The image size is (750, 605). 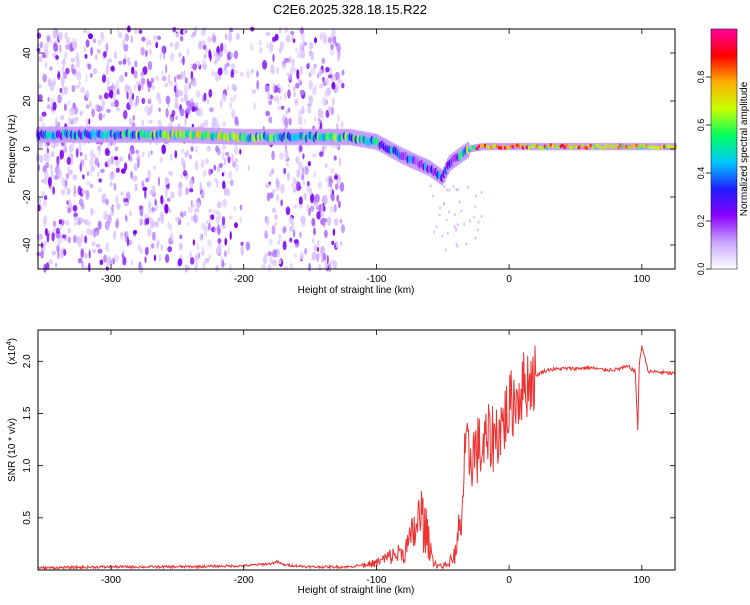 What do you see at coordinates (701, 125) in the screenshot?
I see `colorbar-tick-label: 0.6` at bounding box center [701, 125].